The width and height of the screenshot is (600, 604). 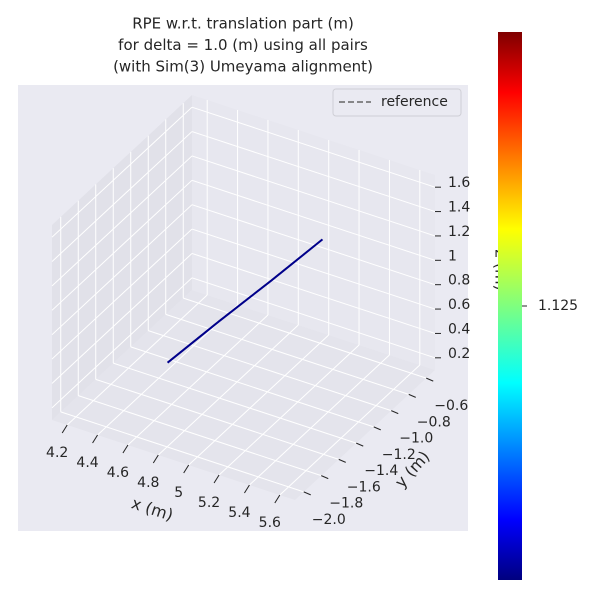 What do you see at coordinates (118, 473) in the screenshot?
I see `x-tick-label: 4.6` at bounding box center [118, 473].